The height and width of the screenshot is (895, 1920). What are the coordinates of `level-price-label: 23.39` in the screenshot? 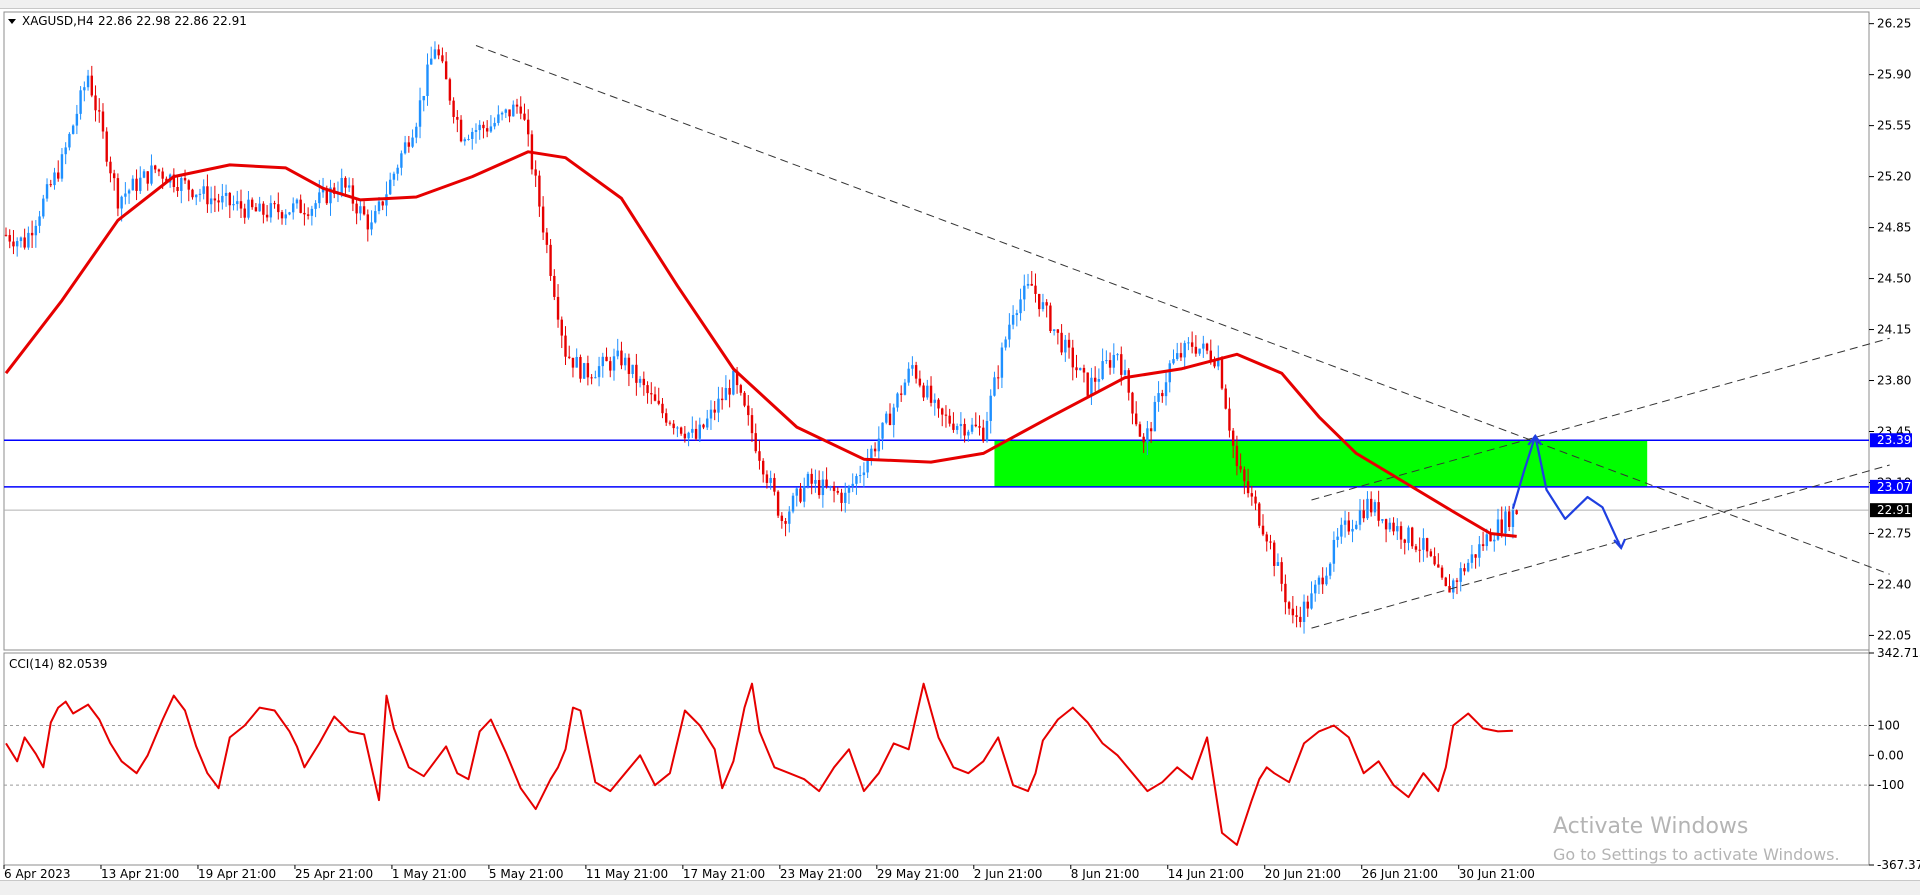 It's located at (1894, 440).